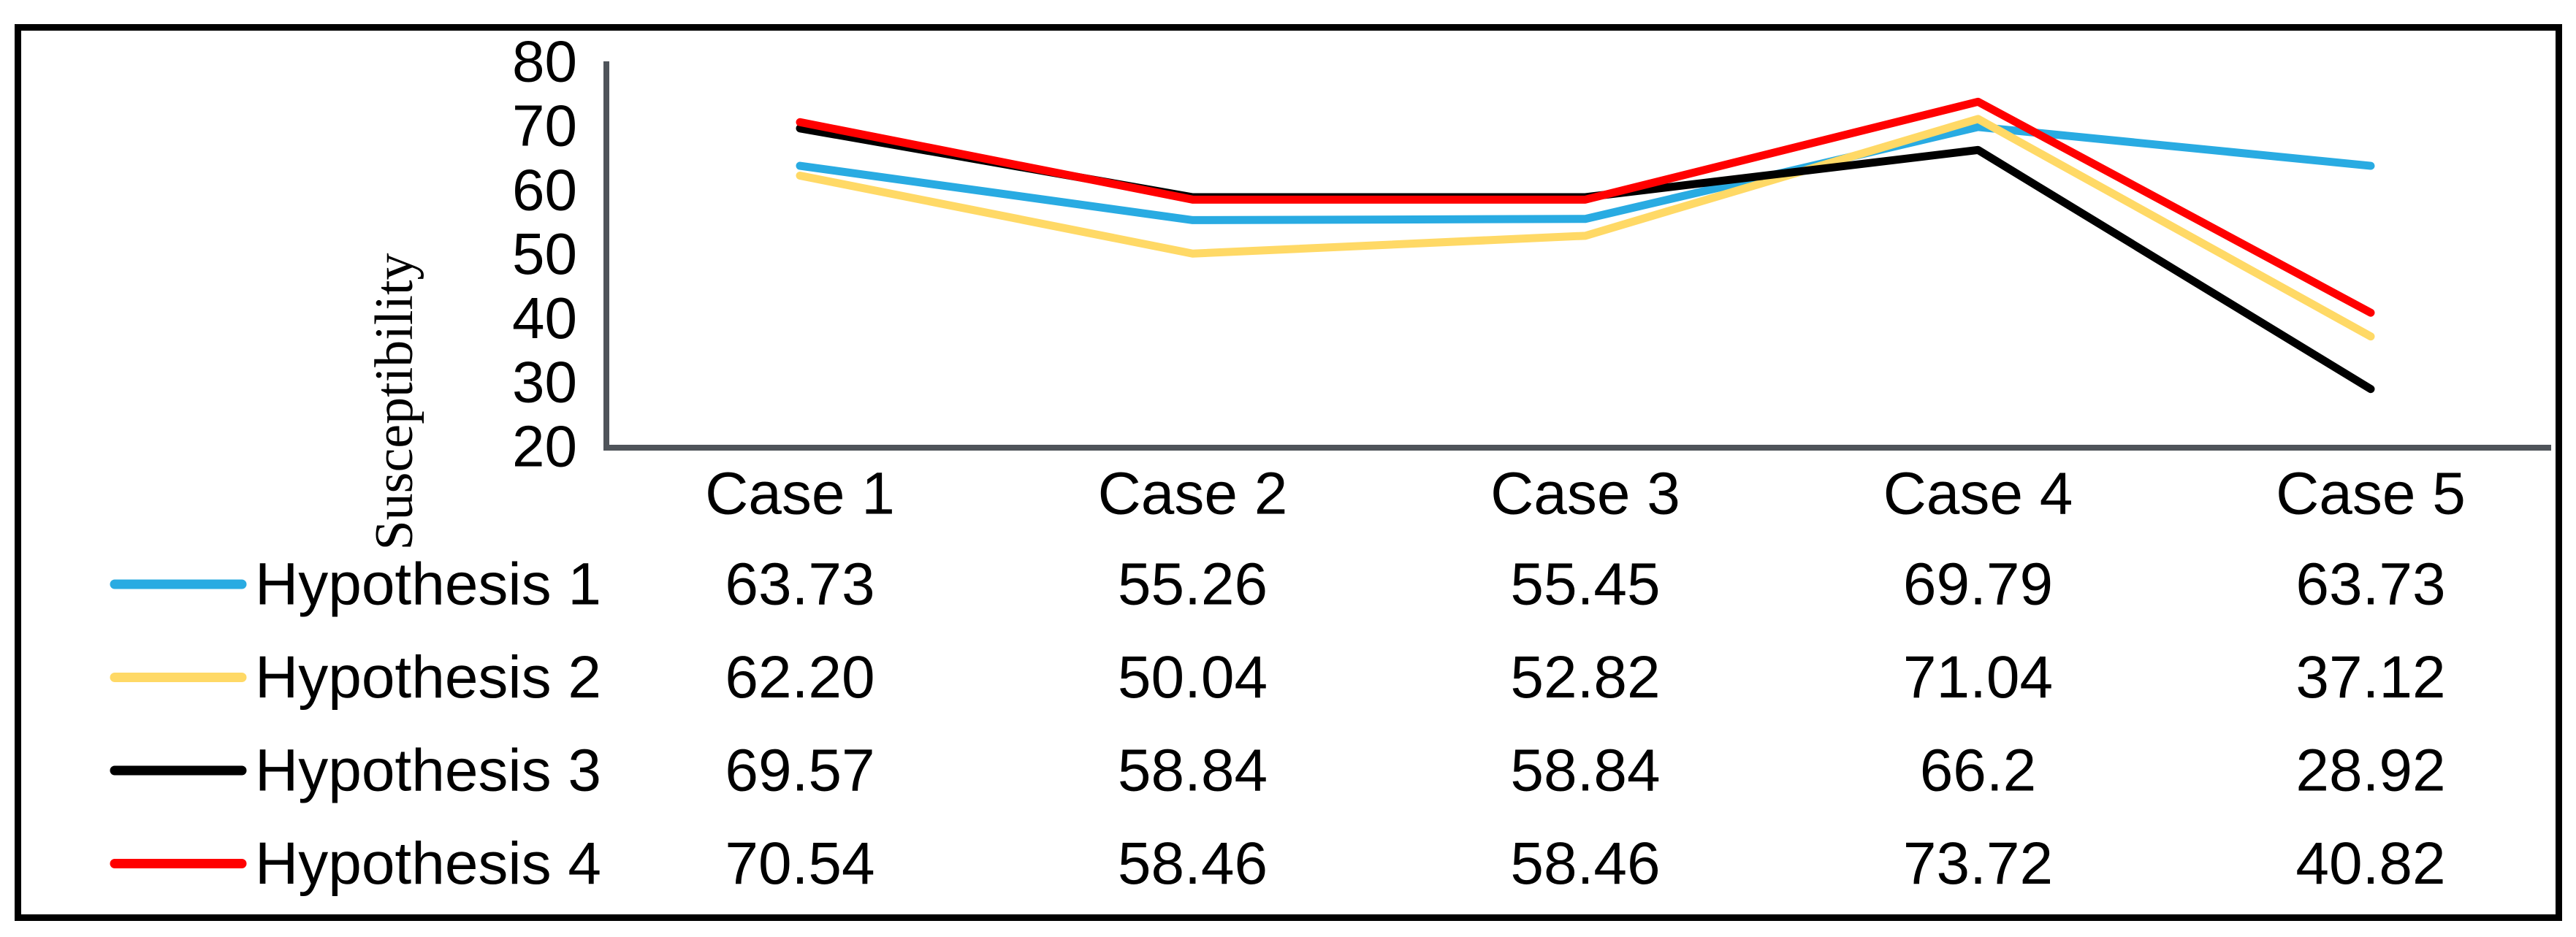  I want to click on table-cell-hypothesis-3-case-3: 58.84, so click(1585, 771).